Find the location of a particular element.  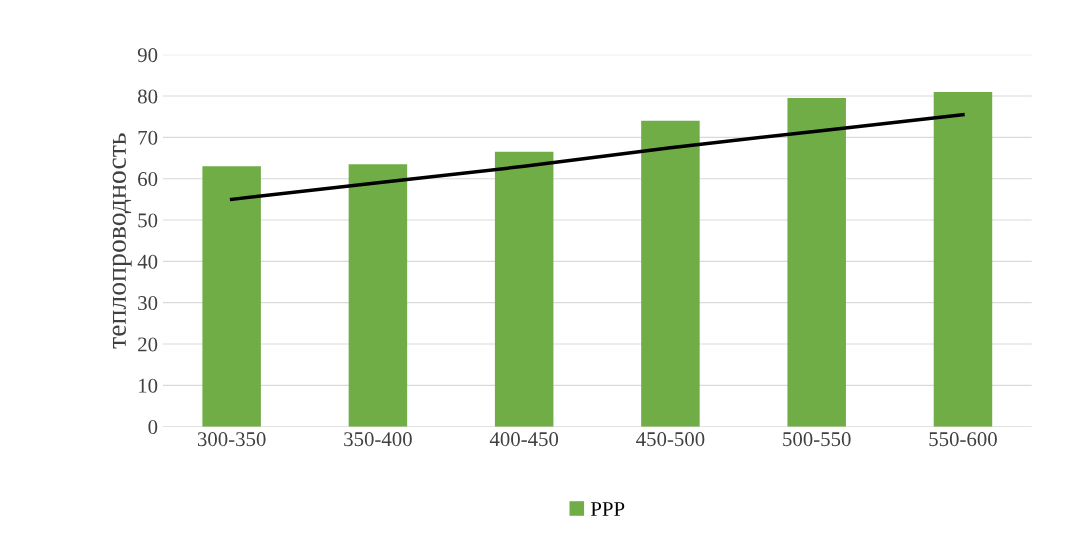

y-tick-label: 70 is located at coordinates (148, 137).